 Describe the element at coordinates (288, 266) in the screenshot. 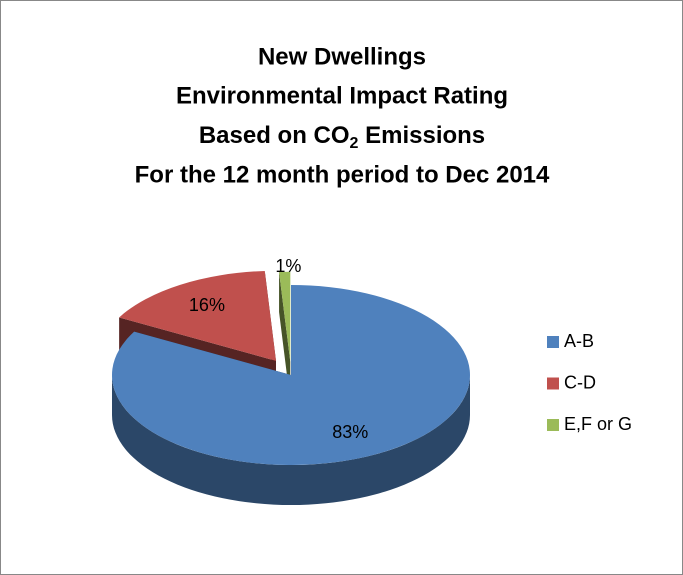

I see `data-label: 1%` at that location.